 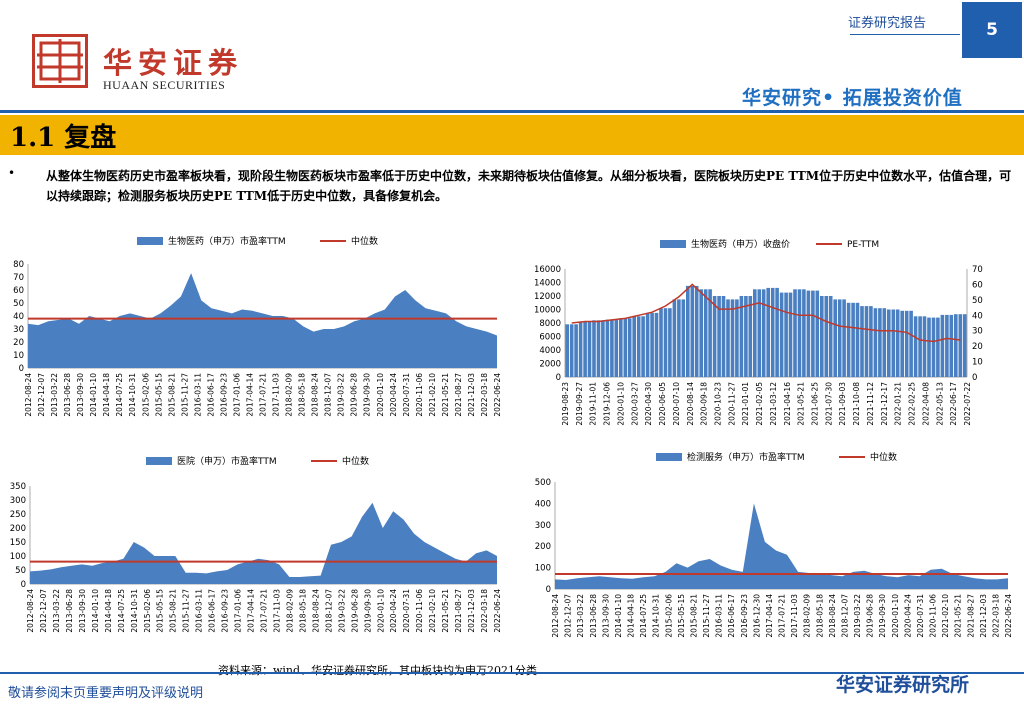 I want to click on x-tick-label: 2021-07-30, so click(x=828, y=404).